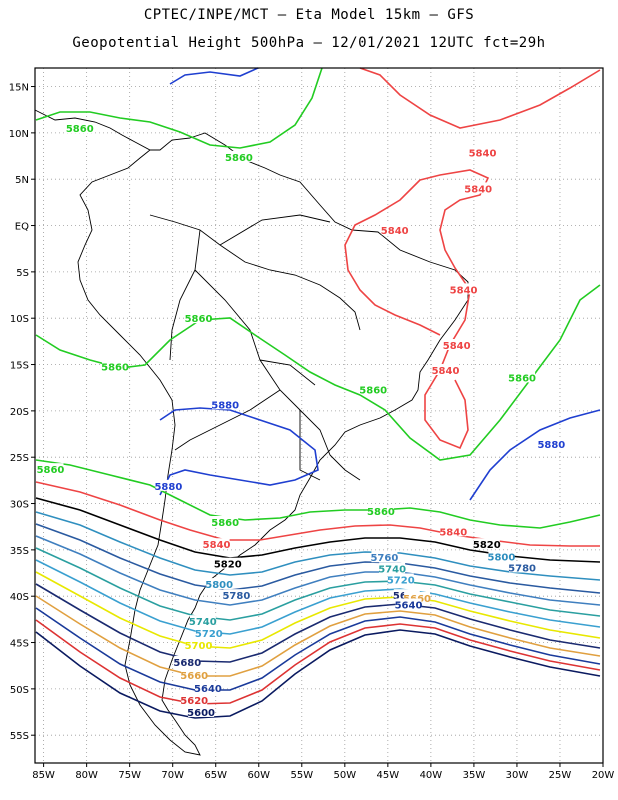  I want to click on tick-label-lon: 70W, so click(172, 775).